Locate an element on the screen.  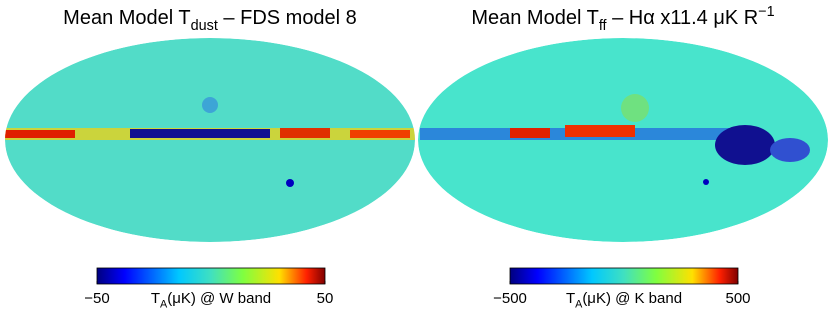
tick-label: −500 is located at coordinates (510, 298).